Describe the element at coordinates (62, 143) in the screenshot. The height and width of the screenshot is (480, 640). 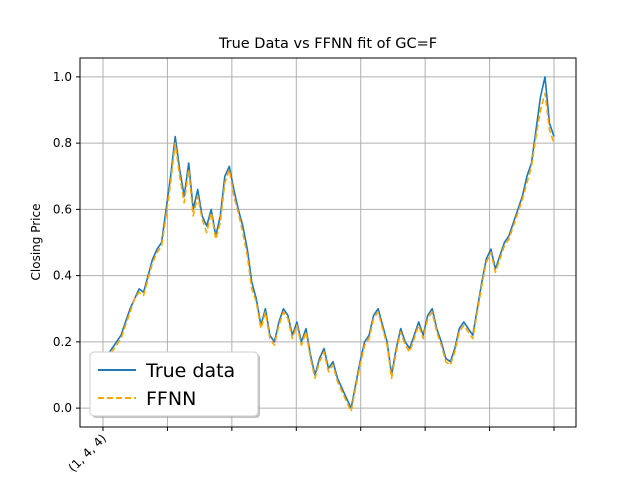
I see `y-tick-label: 0.8` at that location.